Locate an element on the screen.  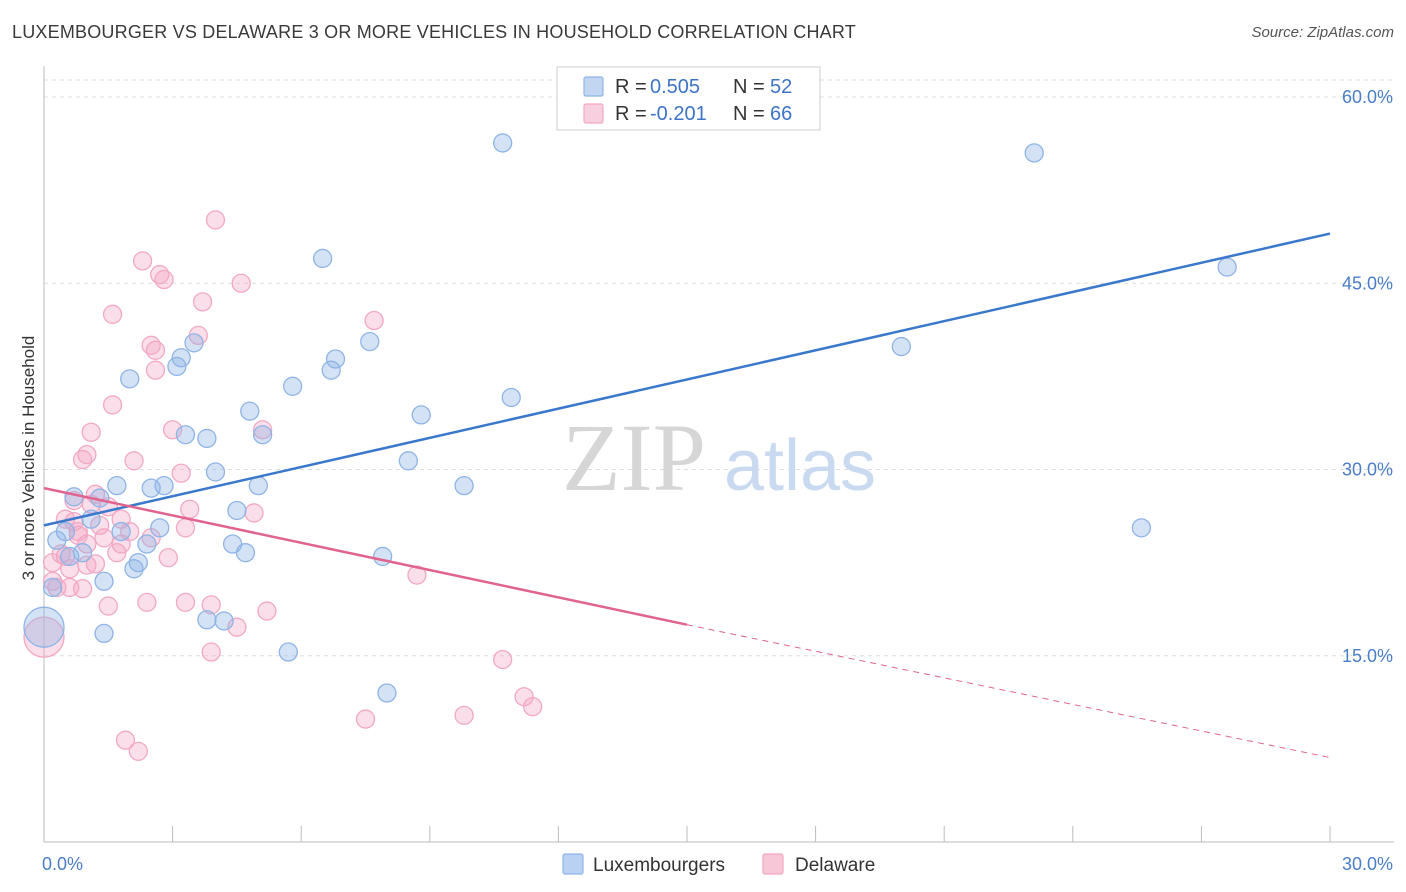
y-tick-label: 15.0% is located at coordinates (1367, 656).